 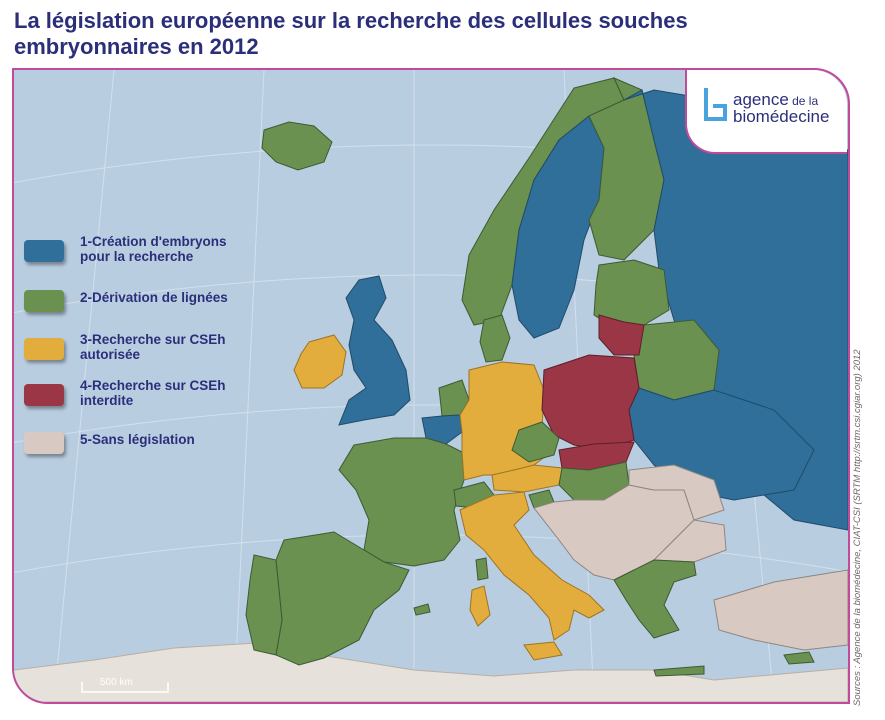 What do you see at coordinates (655, 599) in the screenshot?
I see `greece` at bounding box center [655, 599].